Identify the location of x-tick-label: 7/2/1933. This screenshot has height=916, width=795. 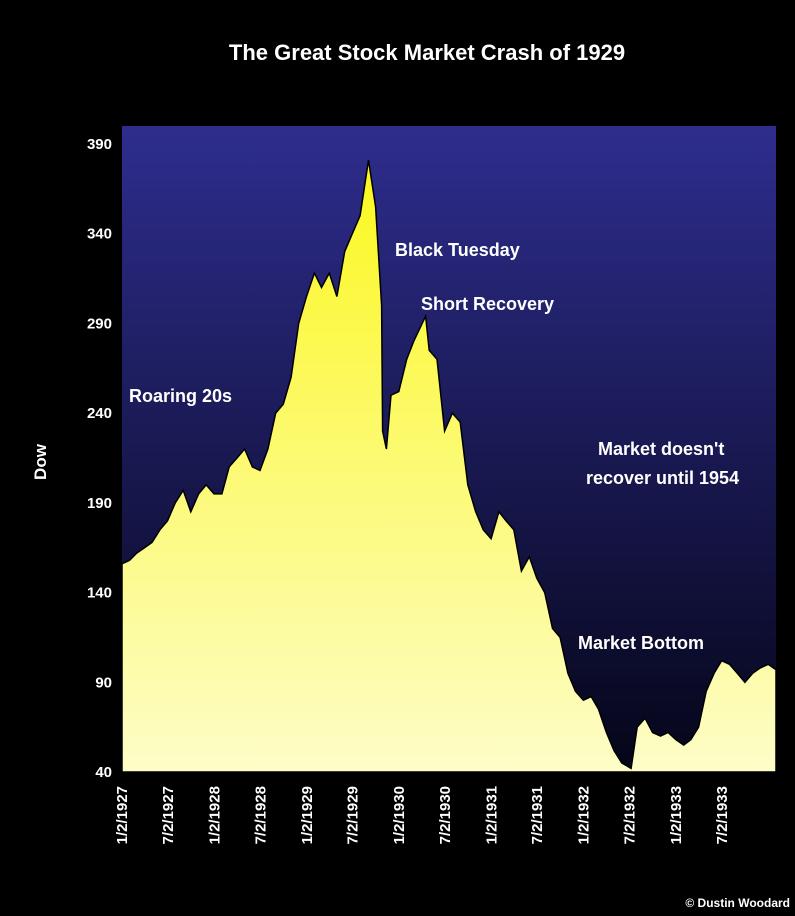
(722, 815).